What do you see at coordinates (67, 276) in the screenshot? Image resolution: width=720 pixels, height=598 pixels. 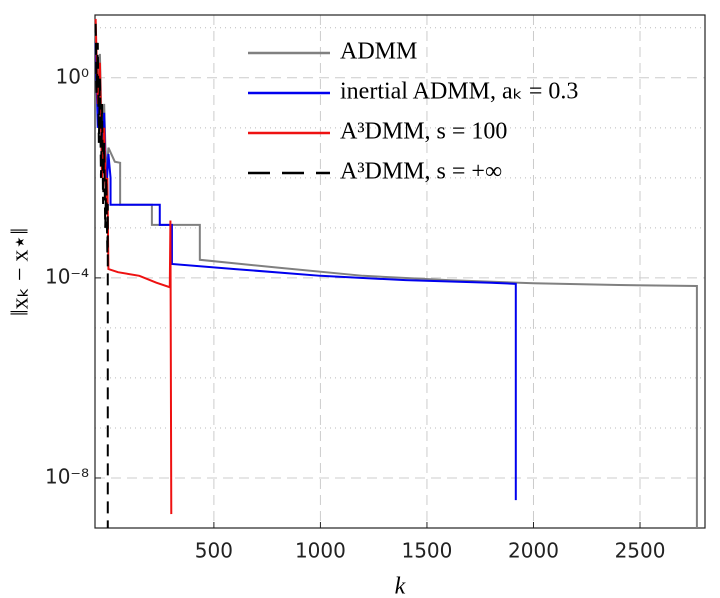 I see `y-tick-label: 10⁻⁴` at bounding box center [67, 276].